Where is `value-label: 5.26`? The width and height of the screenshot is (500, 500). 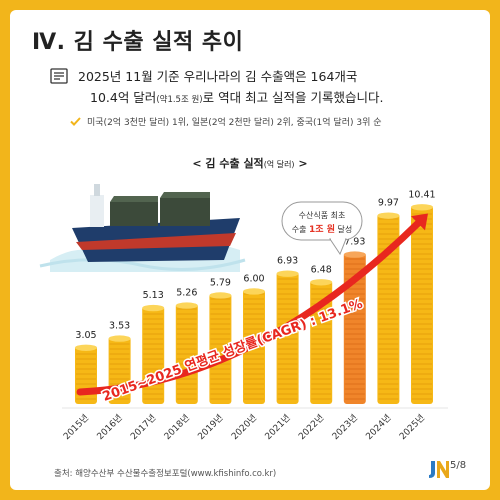 value-label: 5.26 is located at coordinates (186, 293).